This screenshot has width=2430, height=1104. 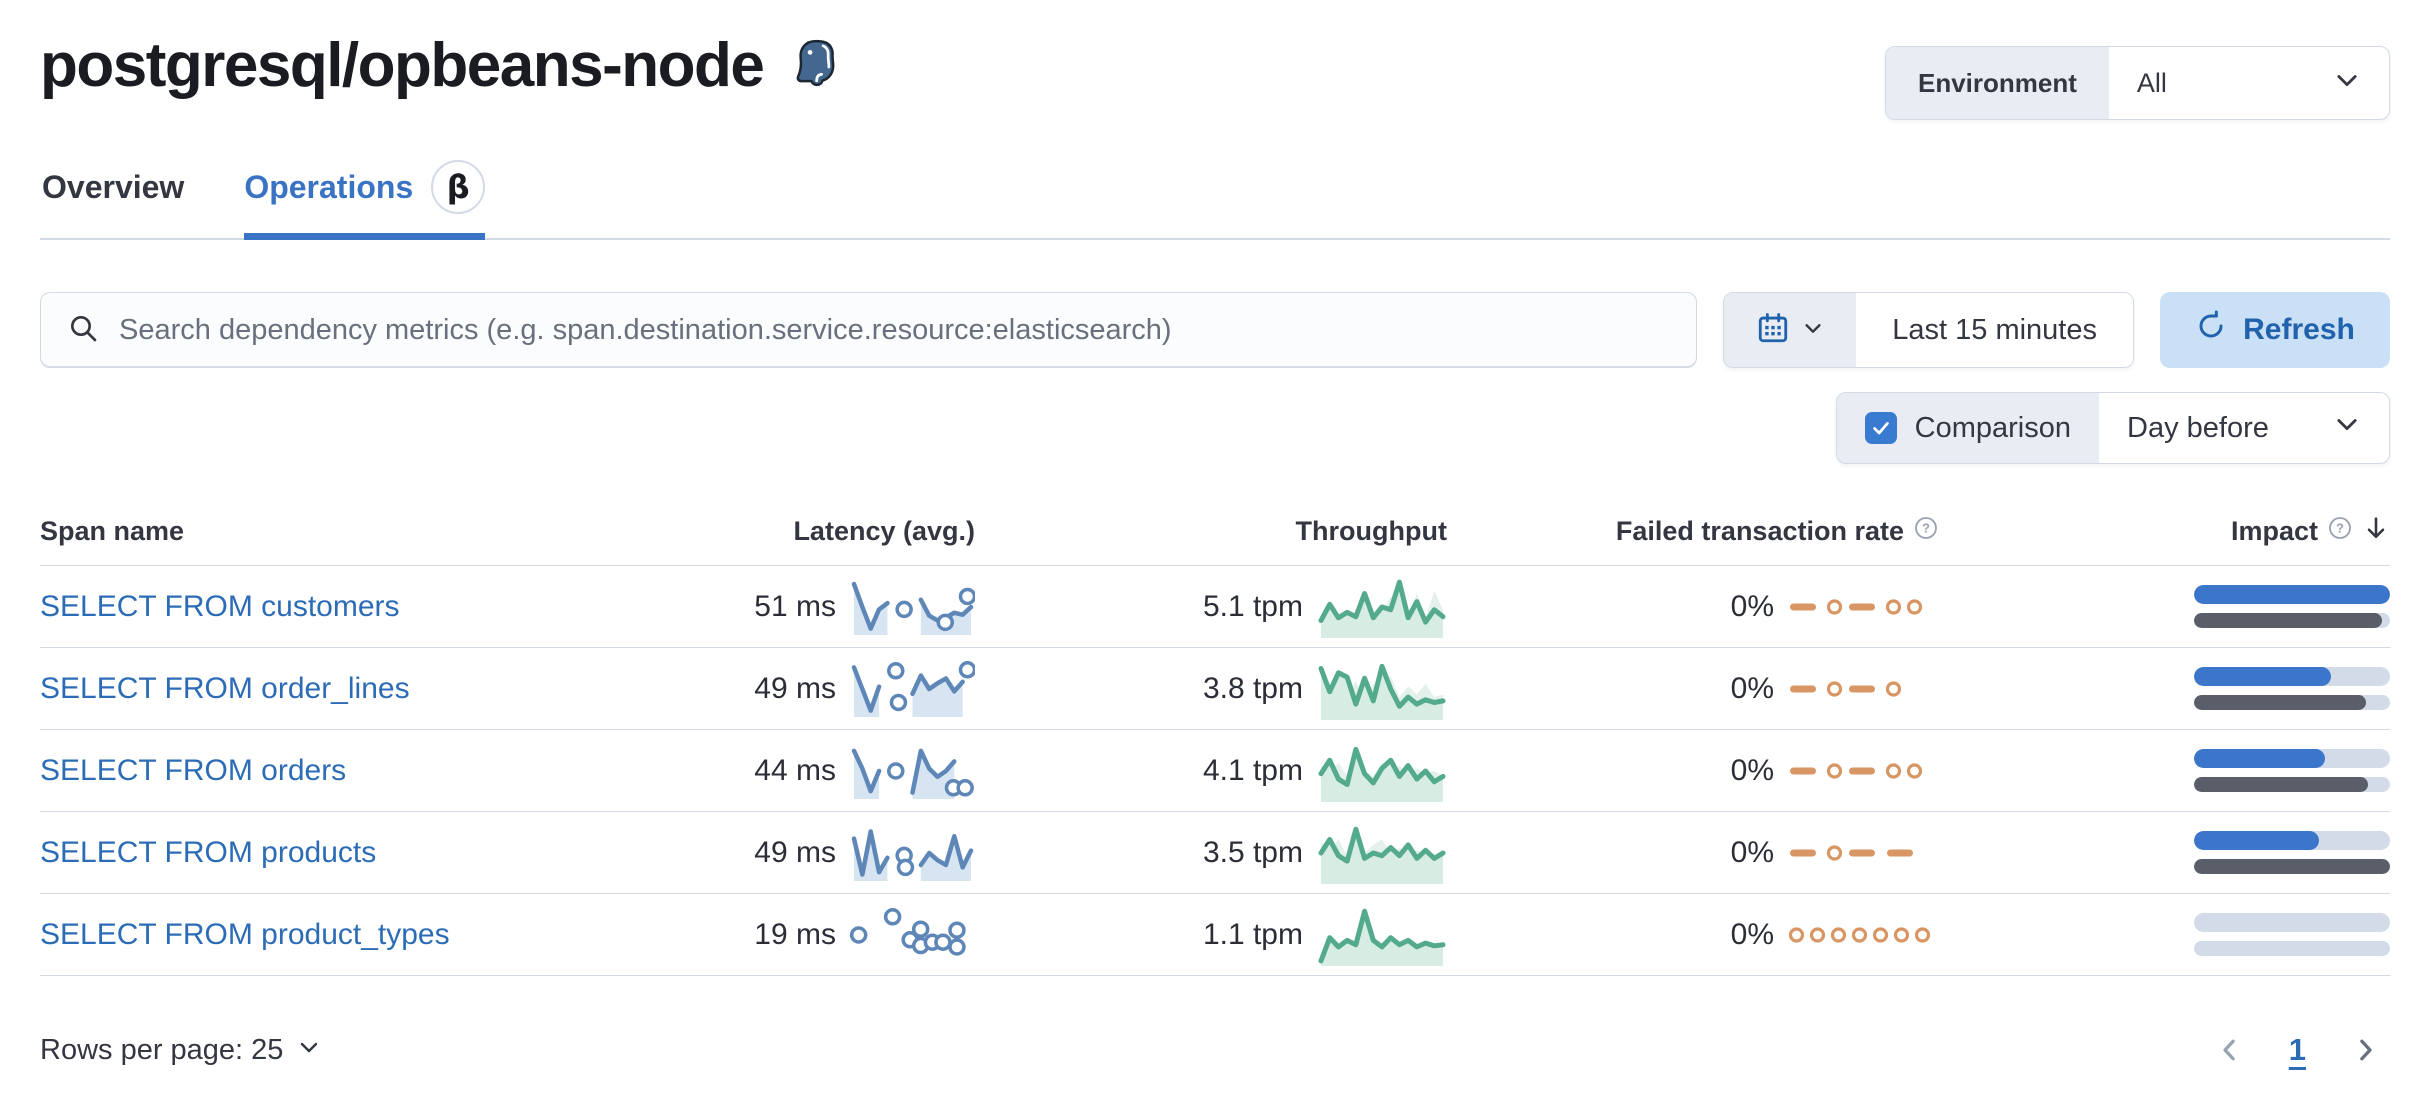 What do you see at coordinates (795, 934) in the screenshot?
I see `latency-value: 19 ms` at bounding box center [795, 934].